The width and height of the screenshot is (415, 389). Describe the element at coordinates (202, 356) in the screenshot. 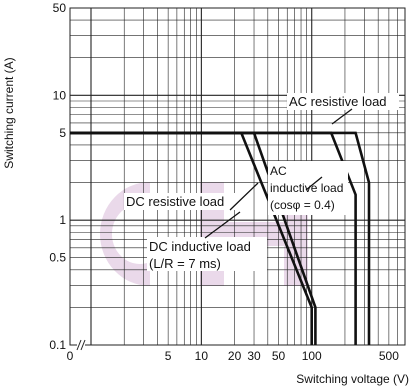

I see `x-tick-label: 10` at that location.